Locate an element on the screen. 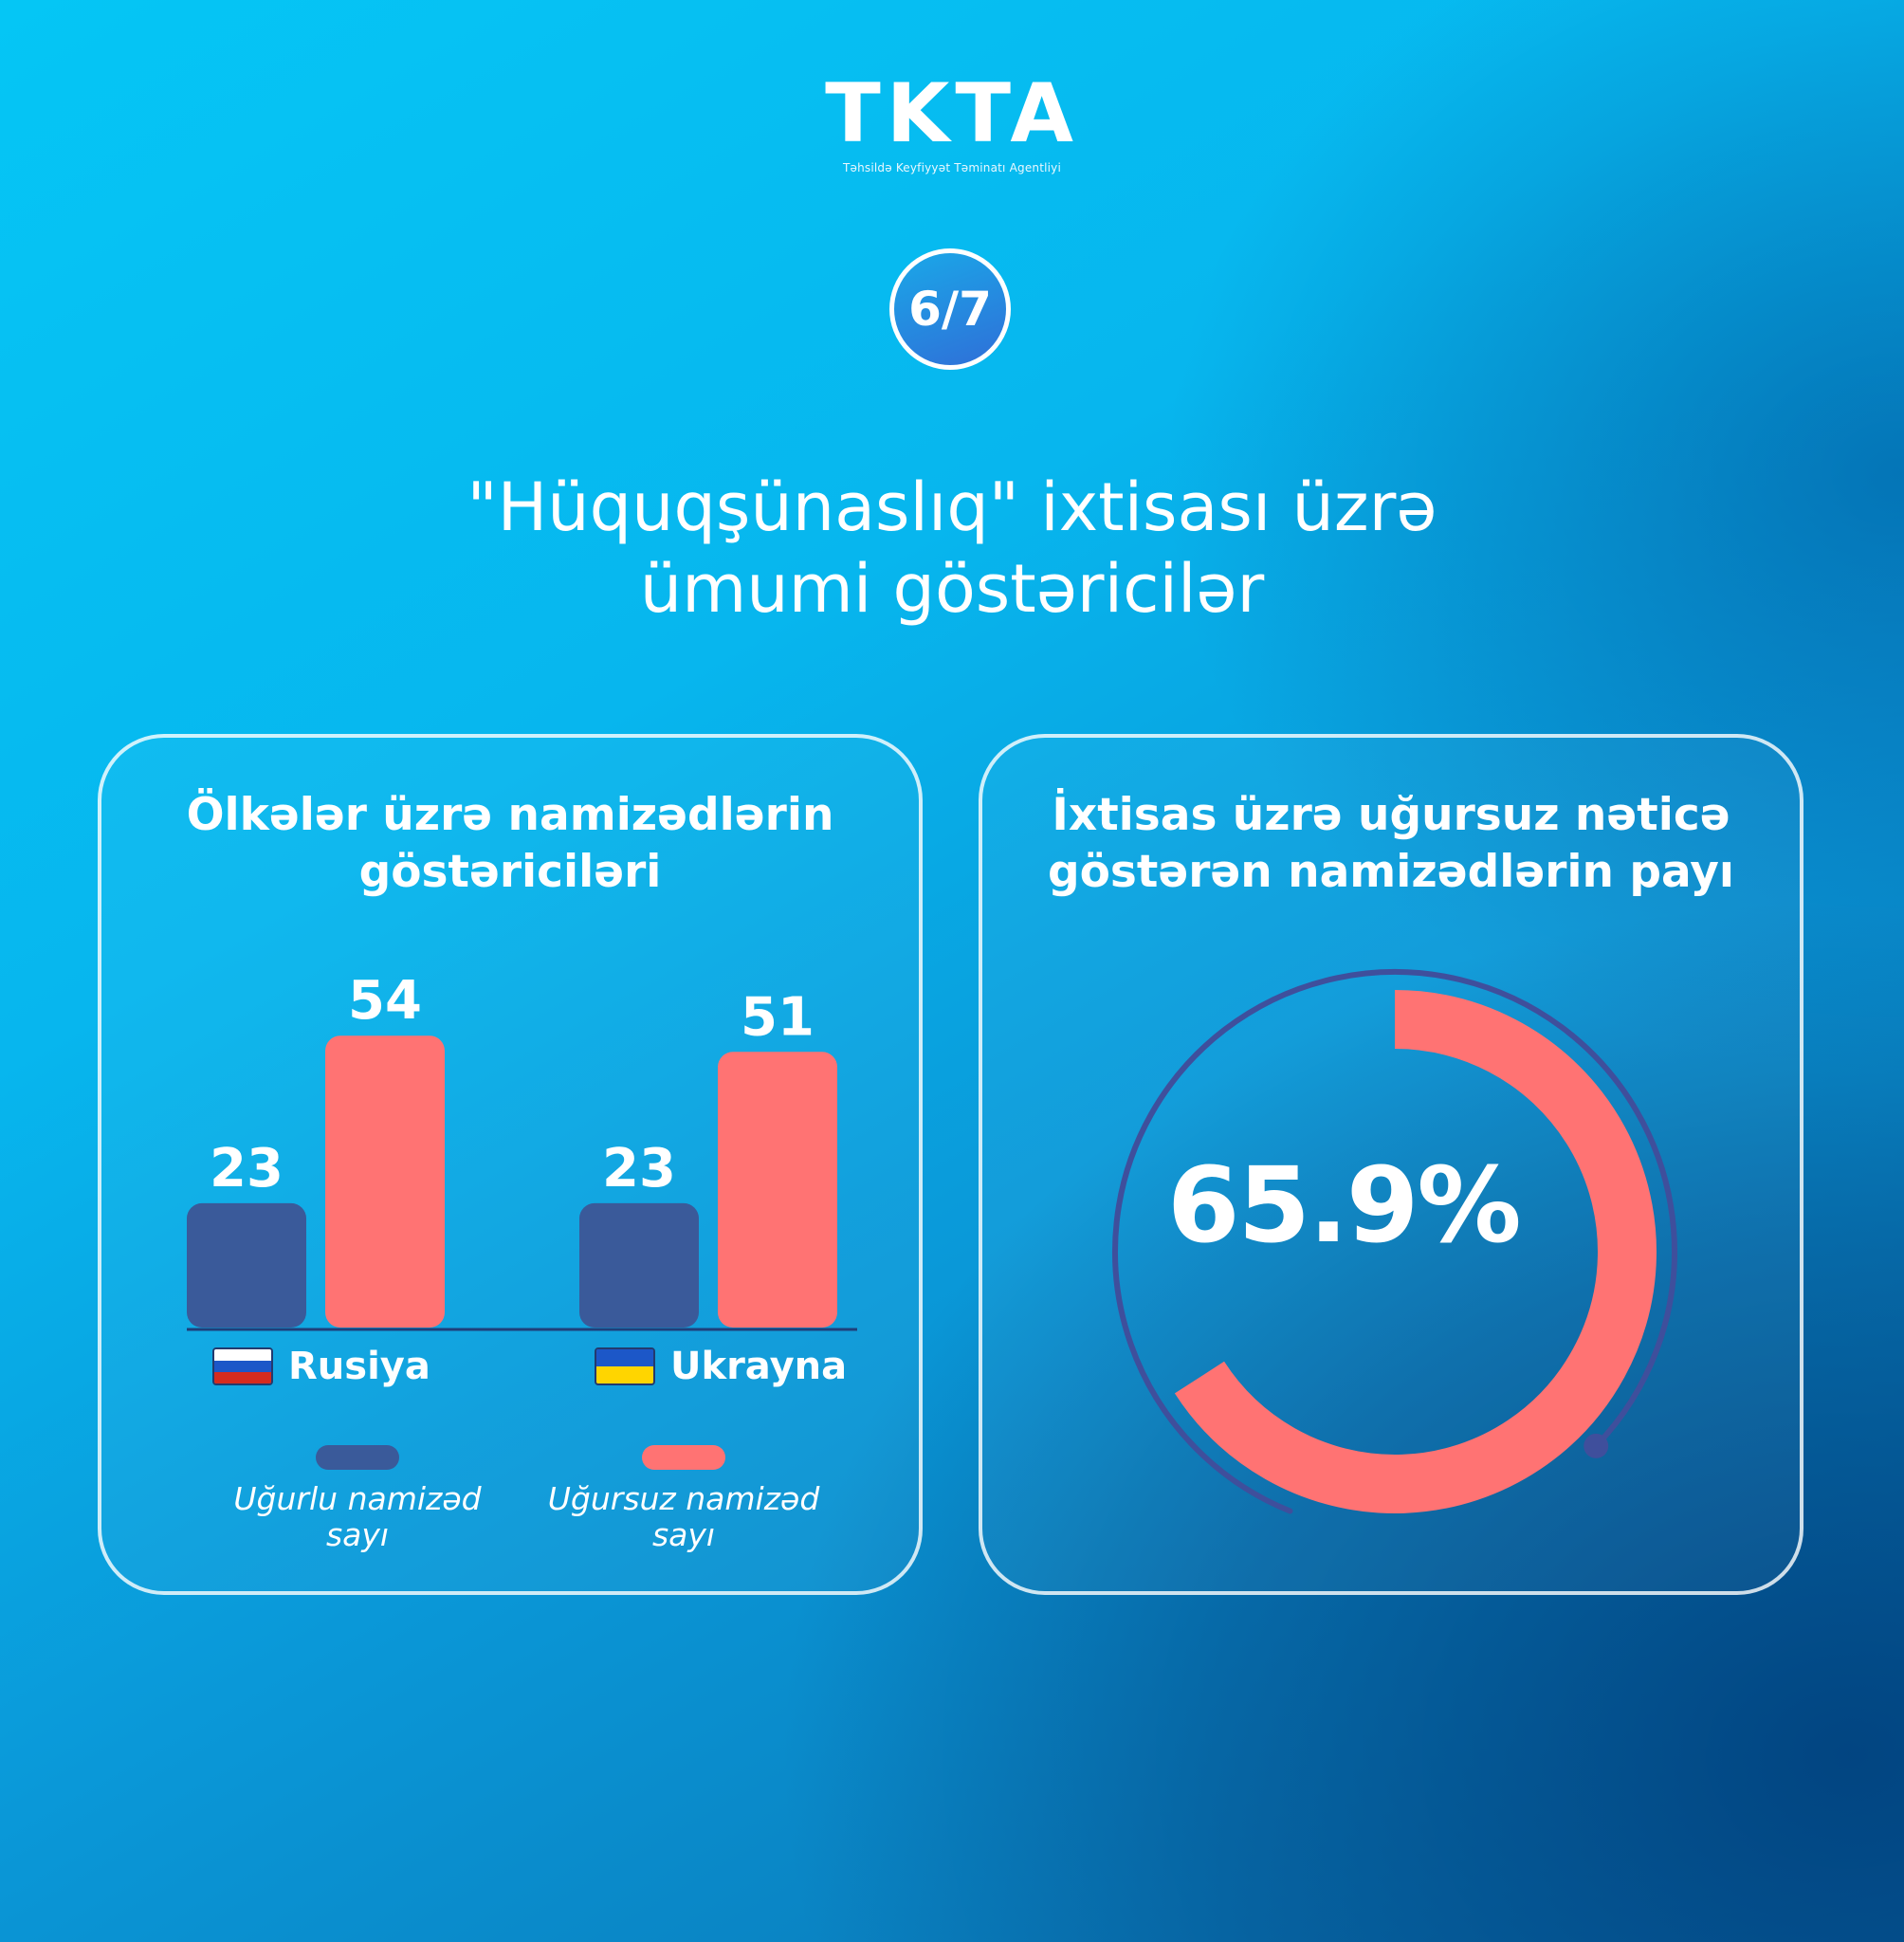 The width and height of the screenshot is (1904, 1942). bar-rusiya-successful is located at coordinates (247, 1265).